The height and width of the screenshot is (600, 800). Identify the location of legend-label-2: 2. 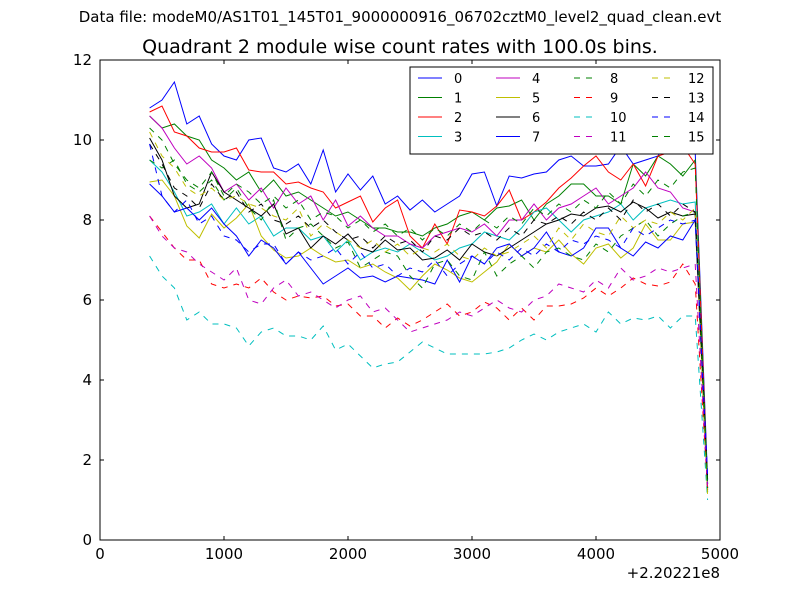
(458, 118).